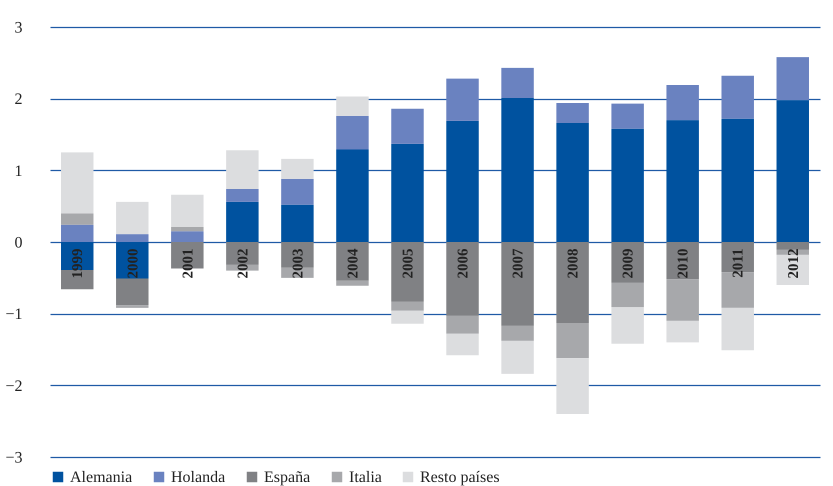 The height and width of the screenshot is (486, 833). Describe the element at coordinates (365, 477) in the screenshot. I see `legend-label: Italia` at that location.